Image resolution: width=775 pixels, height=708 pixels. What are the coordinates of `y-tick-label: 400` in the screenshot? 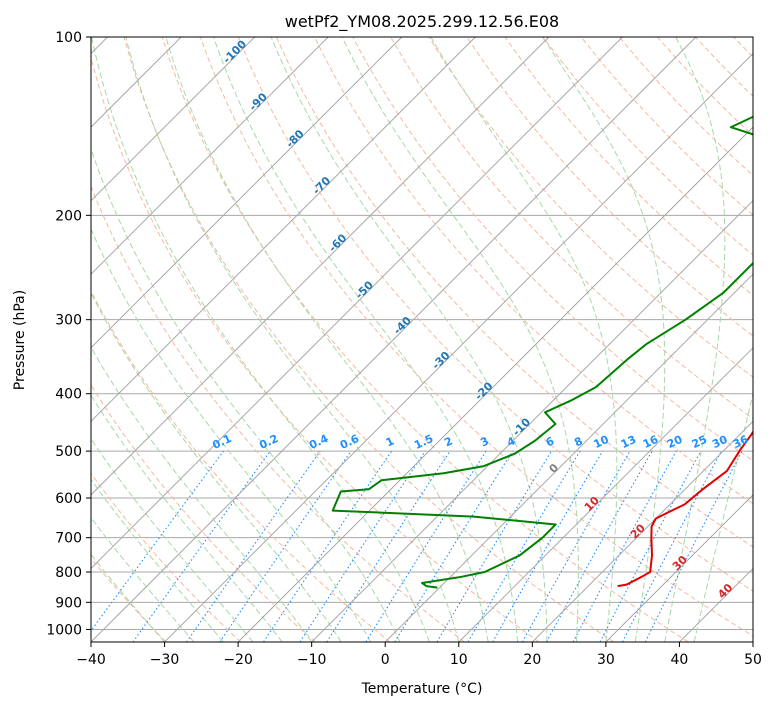 It's located at (68, 395).